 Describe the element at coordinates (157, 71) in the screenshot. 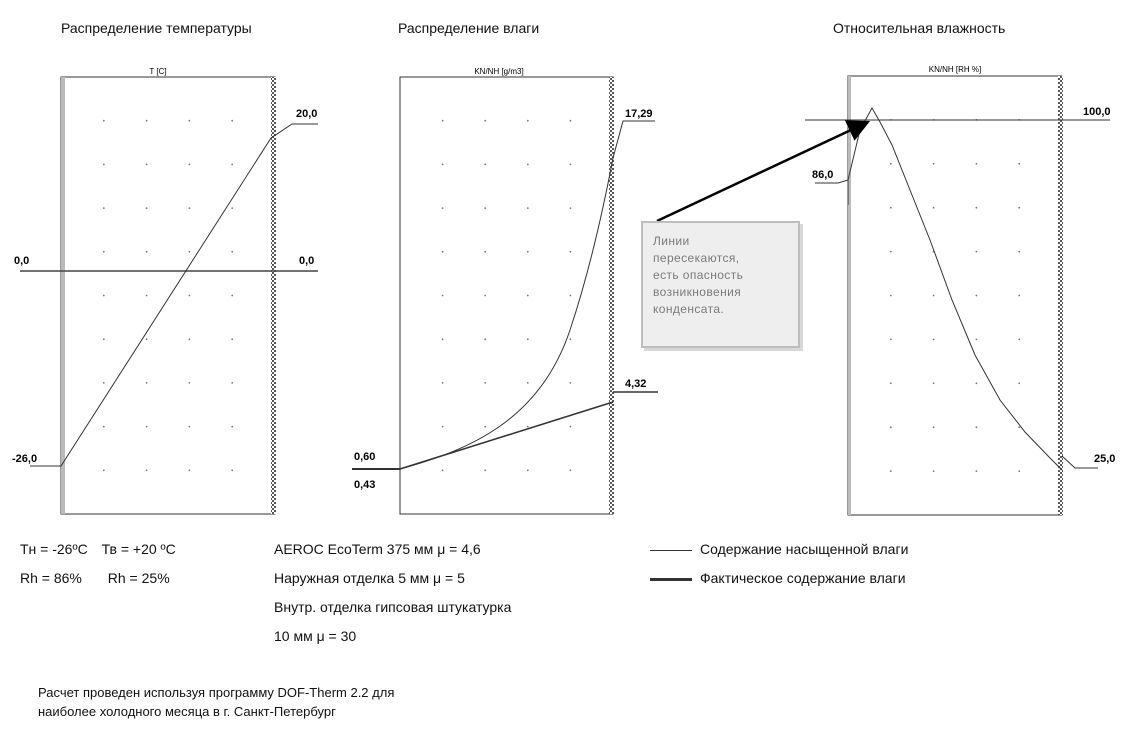

I see `chart-1-axis-label: T [C]` at that location.